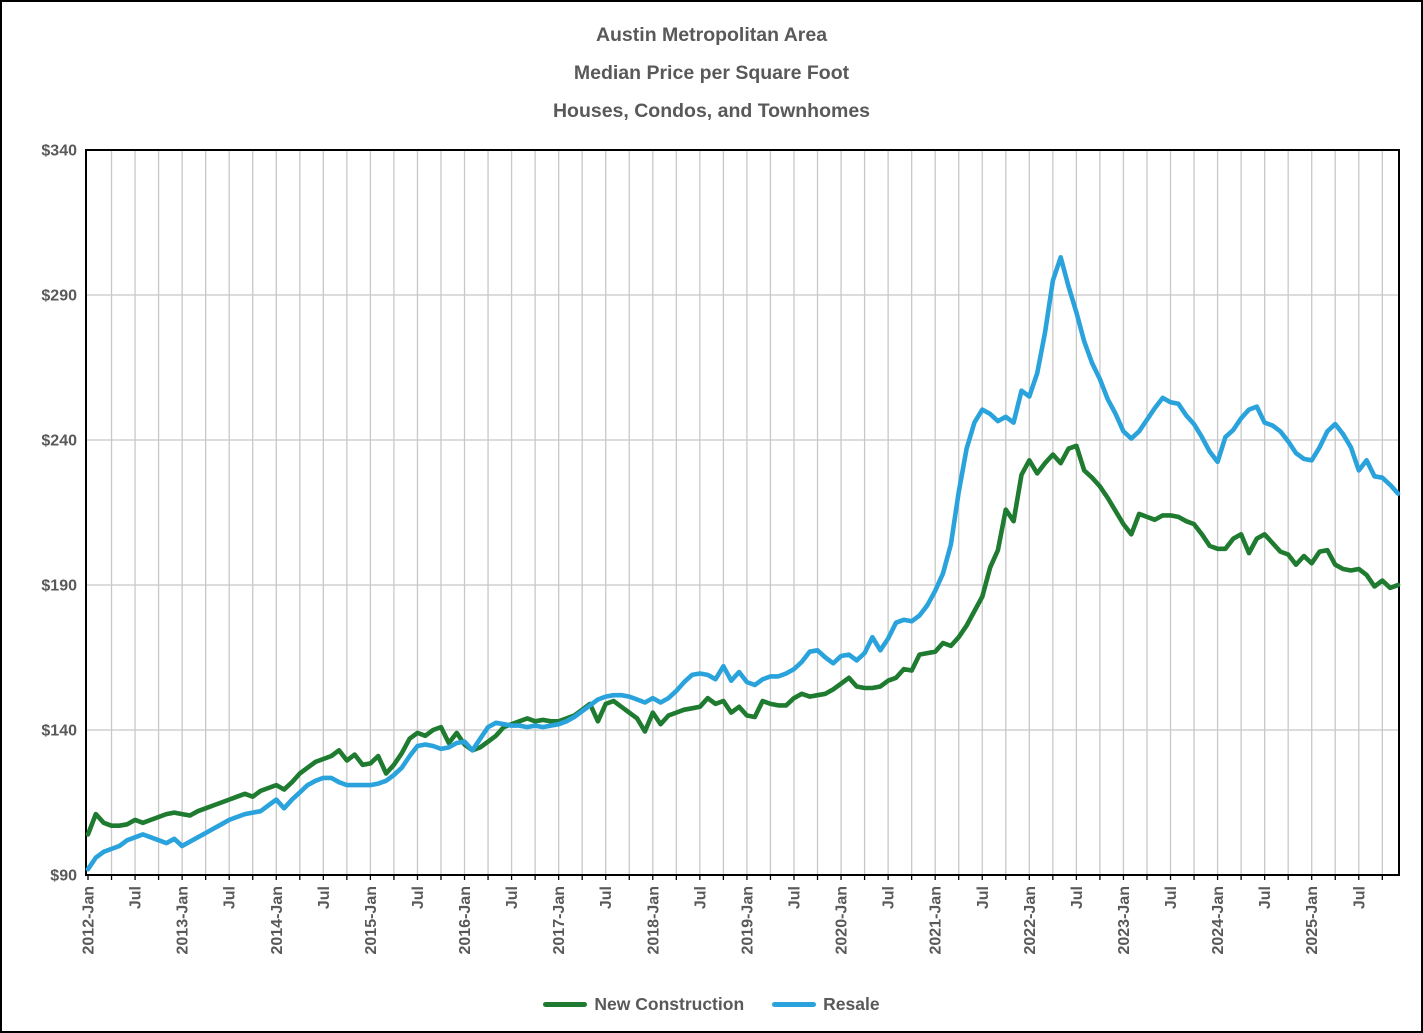 This screenshot has width=1423, height=1033. What do you see at coordinates (277, 920) in the screenshot?
I see `x-tick-label: 2014-Jan` at bounding box center [277, 920].